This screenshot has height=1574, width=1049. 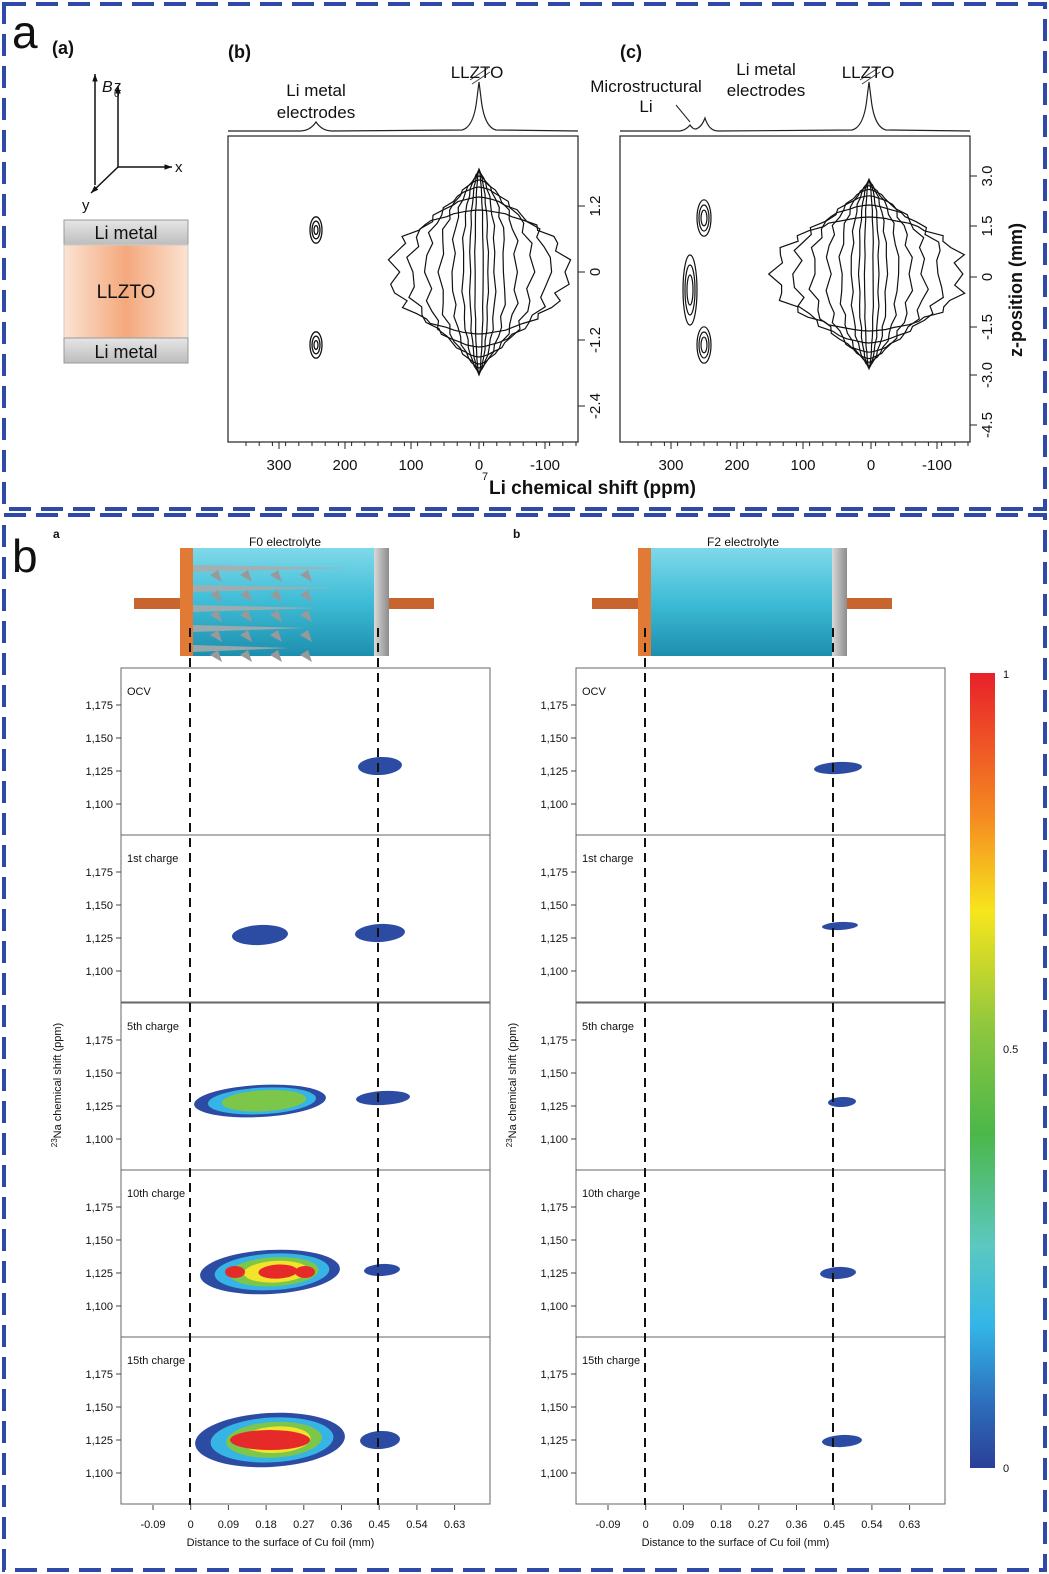 What do you see at coordinates (378, 1525) in the screenshot?
I see `x-tick-label: 0.45` at bounding box center [378, 1525].